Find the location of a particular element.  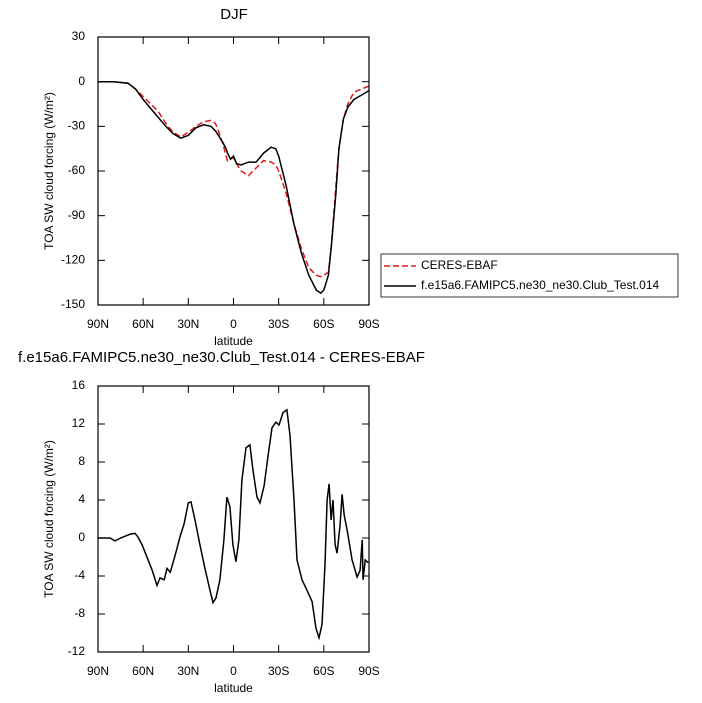

y-tick-label: -30 is located at coordinates (77, 126).